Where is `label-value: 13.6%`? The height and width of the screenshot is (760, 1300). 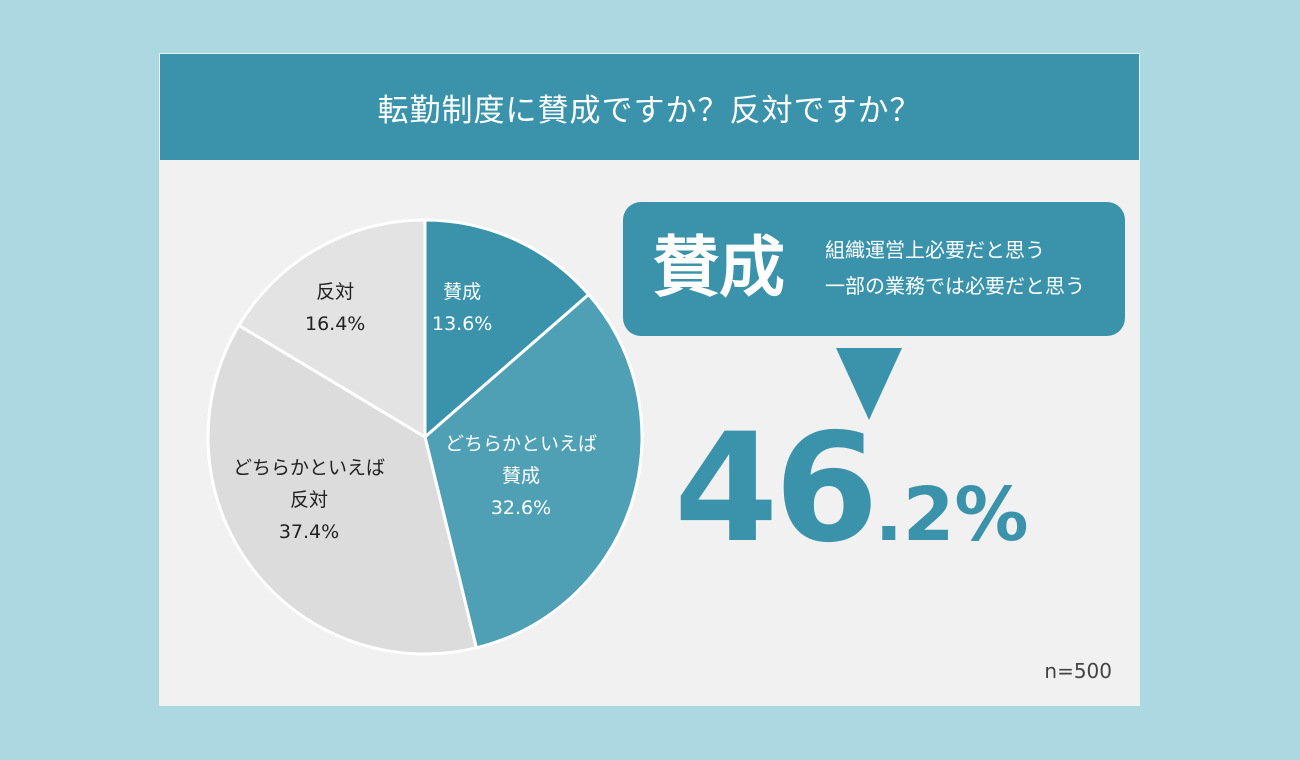
label-value: 13.6% is located at coordinates (462, 324).